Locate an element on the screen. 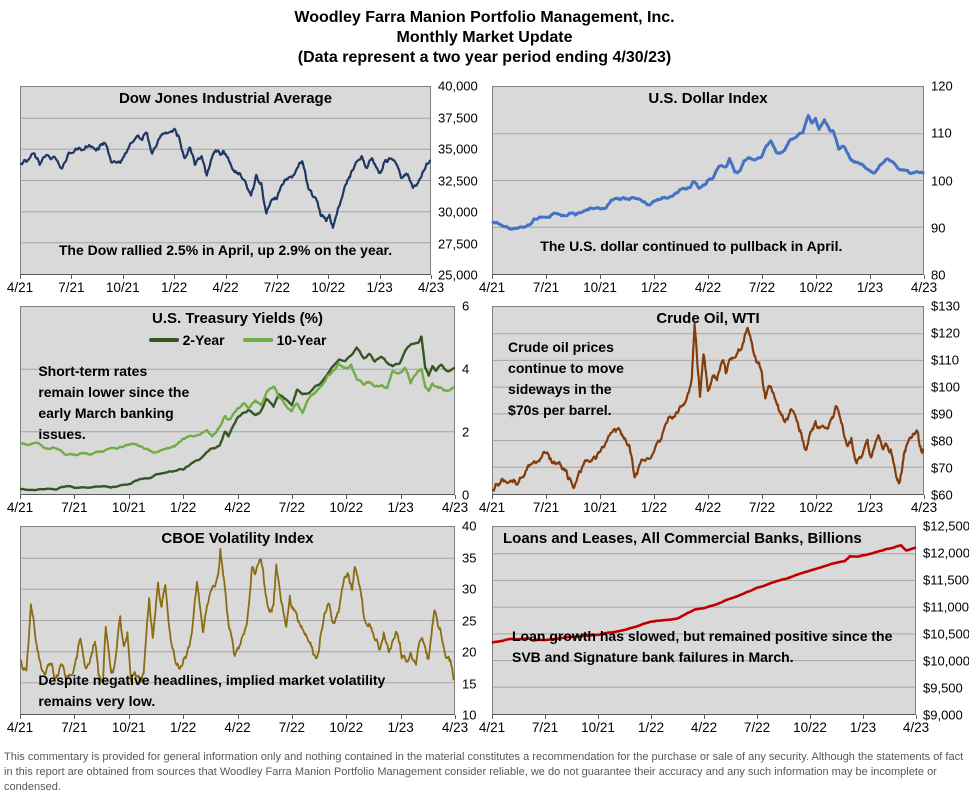 This screenshot has width=969, height=808. y-tick-label: 25 is located at coordinates (469, 620).